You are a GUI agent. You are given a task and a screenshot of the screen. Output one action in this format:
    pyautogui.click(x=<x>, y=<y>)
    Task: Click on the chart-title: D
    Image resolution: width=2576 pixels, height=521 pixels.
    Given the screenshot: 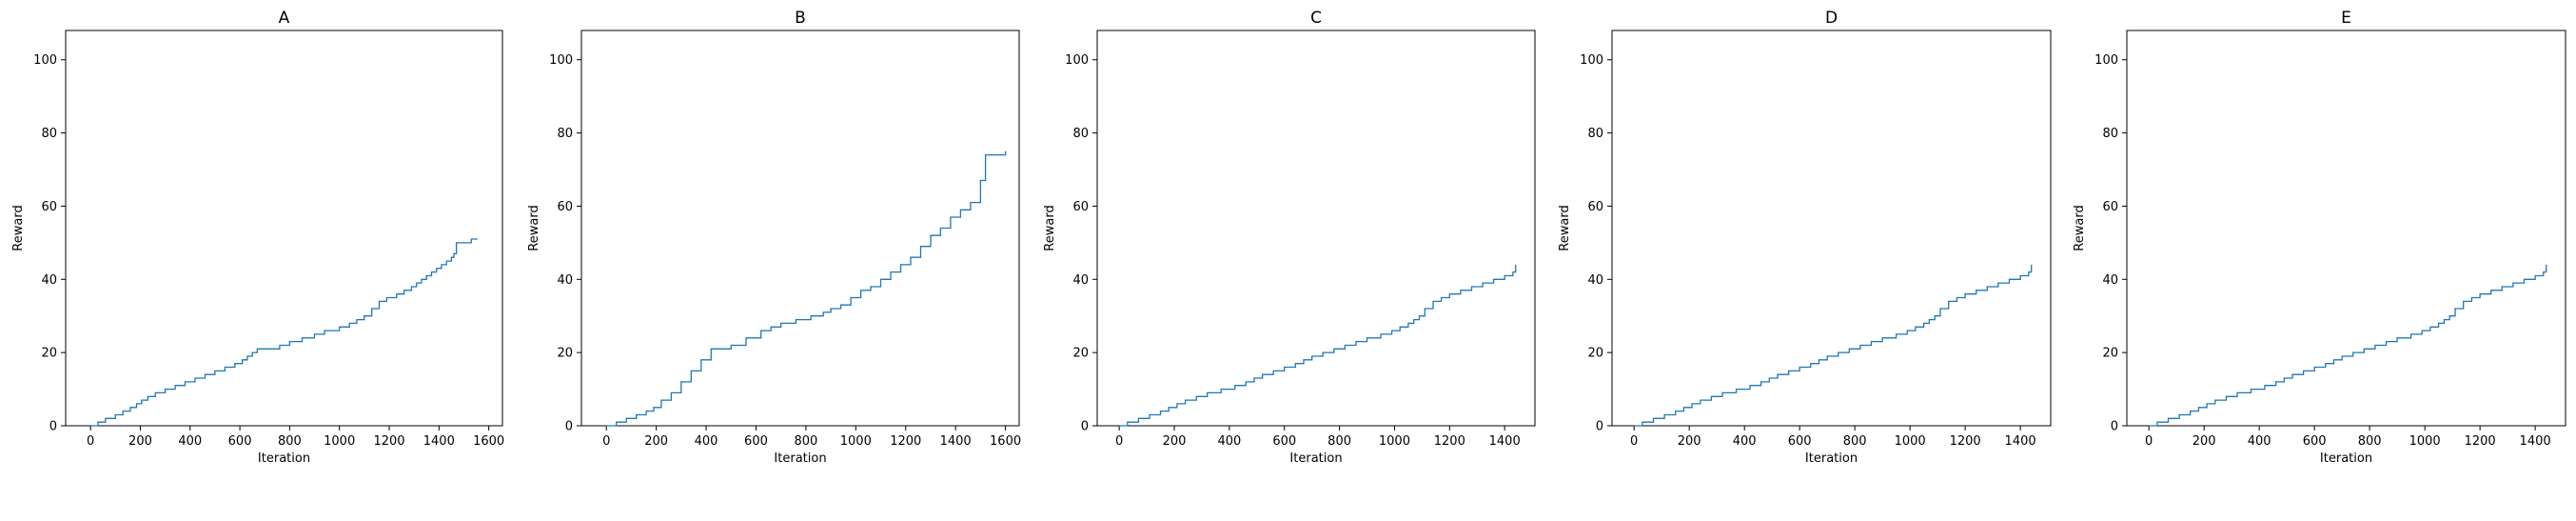 What is the action you would take?
    pyautogui.click(x=1831, y=18)
    